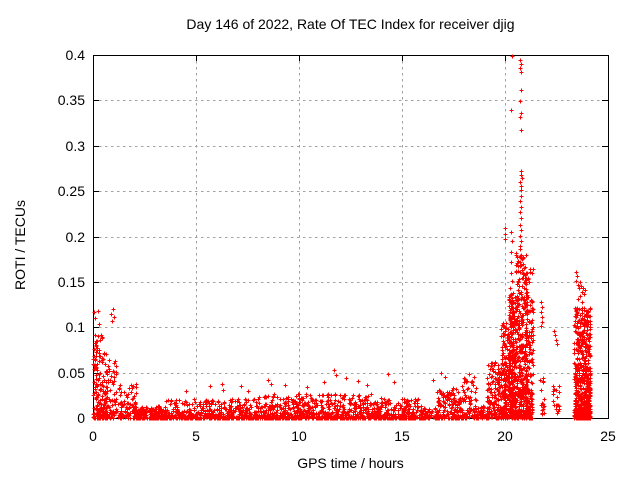 The image size is (640, 480). Describe the element at coordinates (81, 418) in the screenshot. I see `y-tick-label: 0` at that location.